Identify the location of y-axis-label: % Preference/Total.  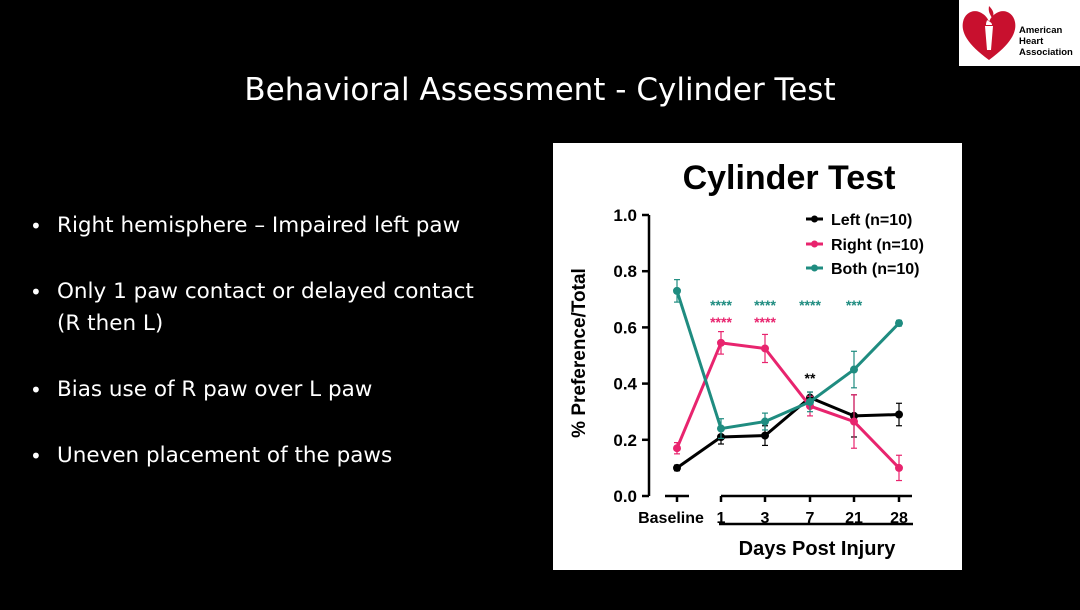
(579, 353).